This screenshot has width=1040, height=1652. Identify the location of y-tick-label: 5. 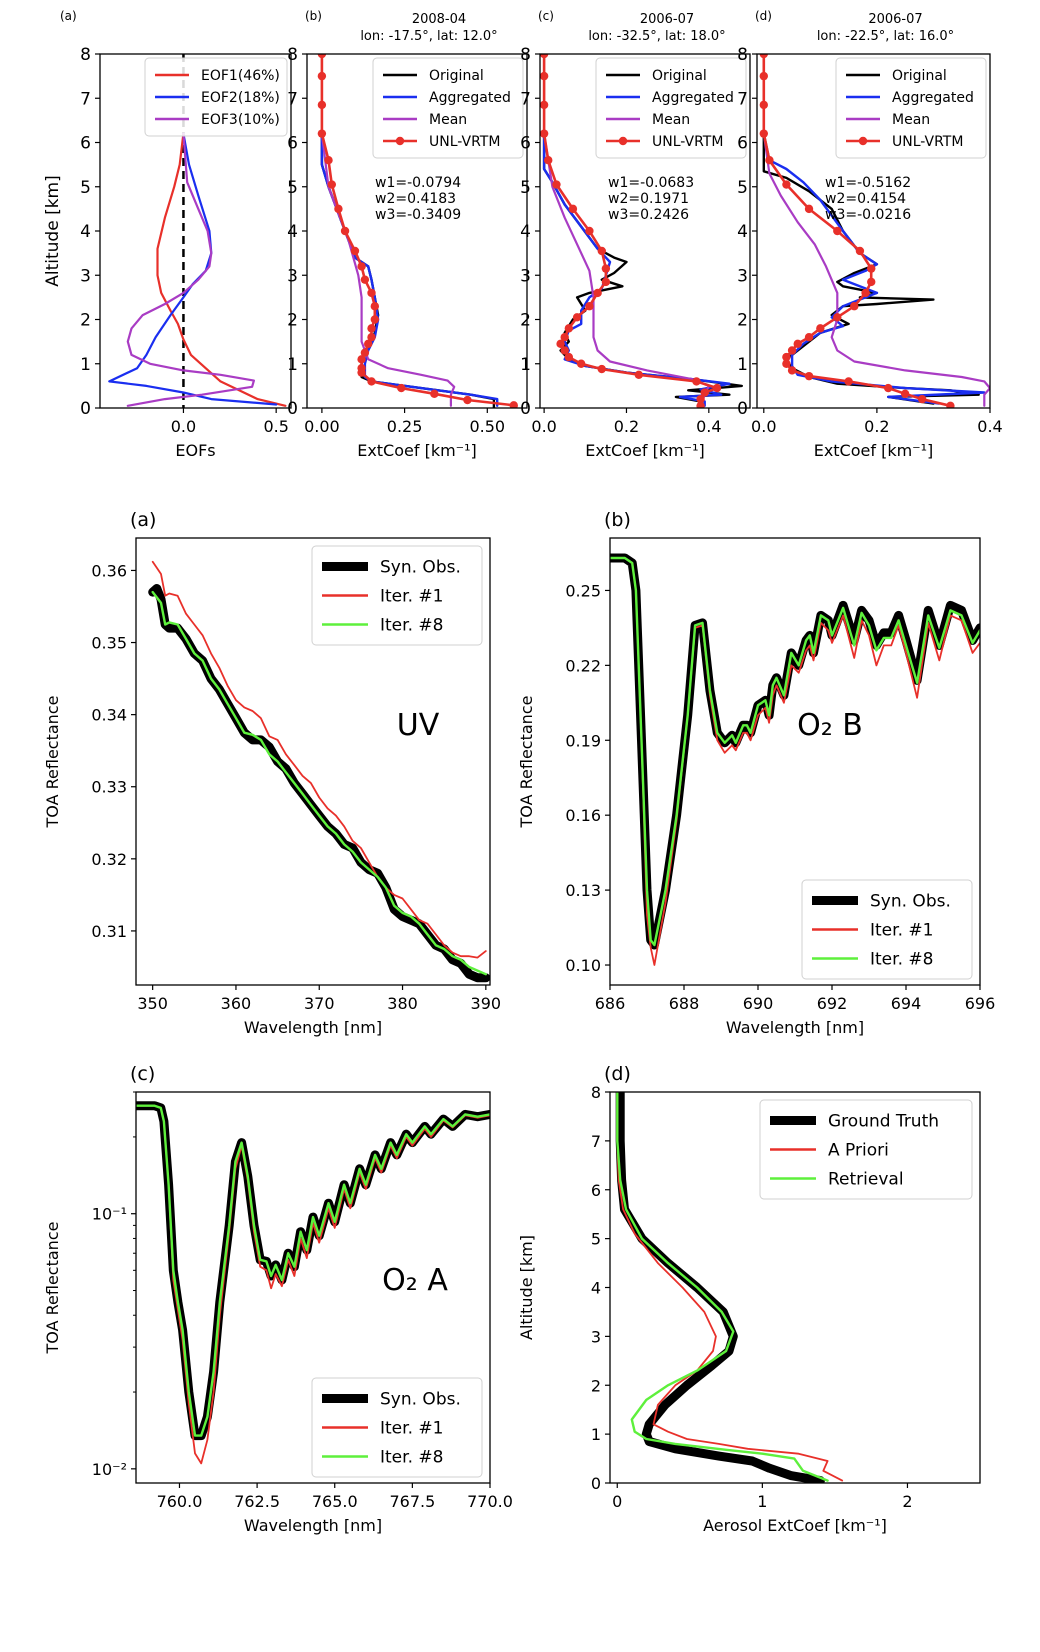
(742, 188).